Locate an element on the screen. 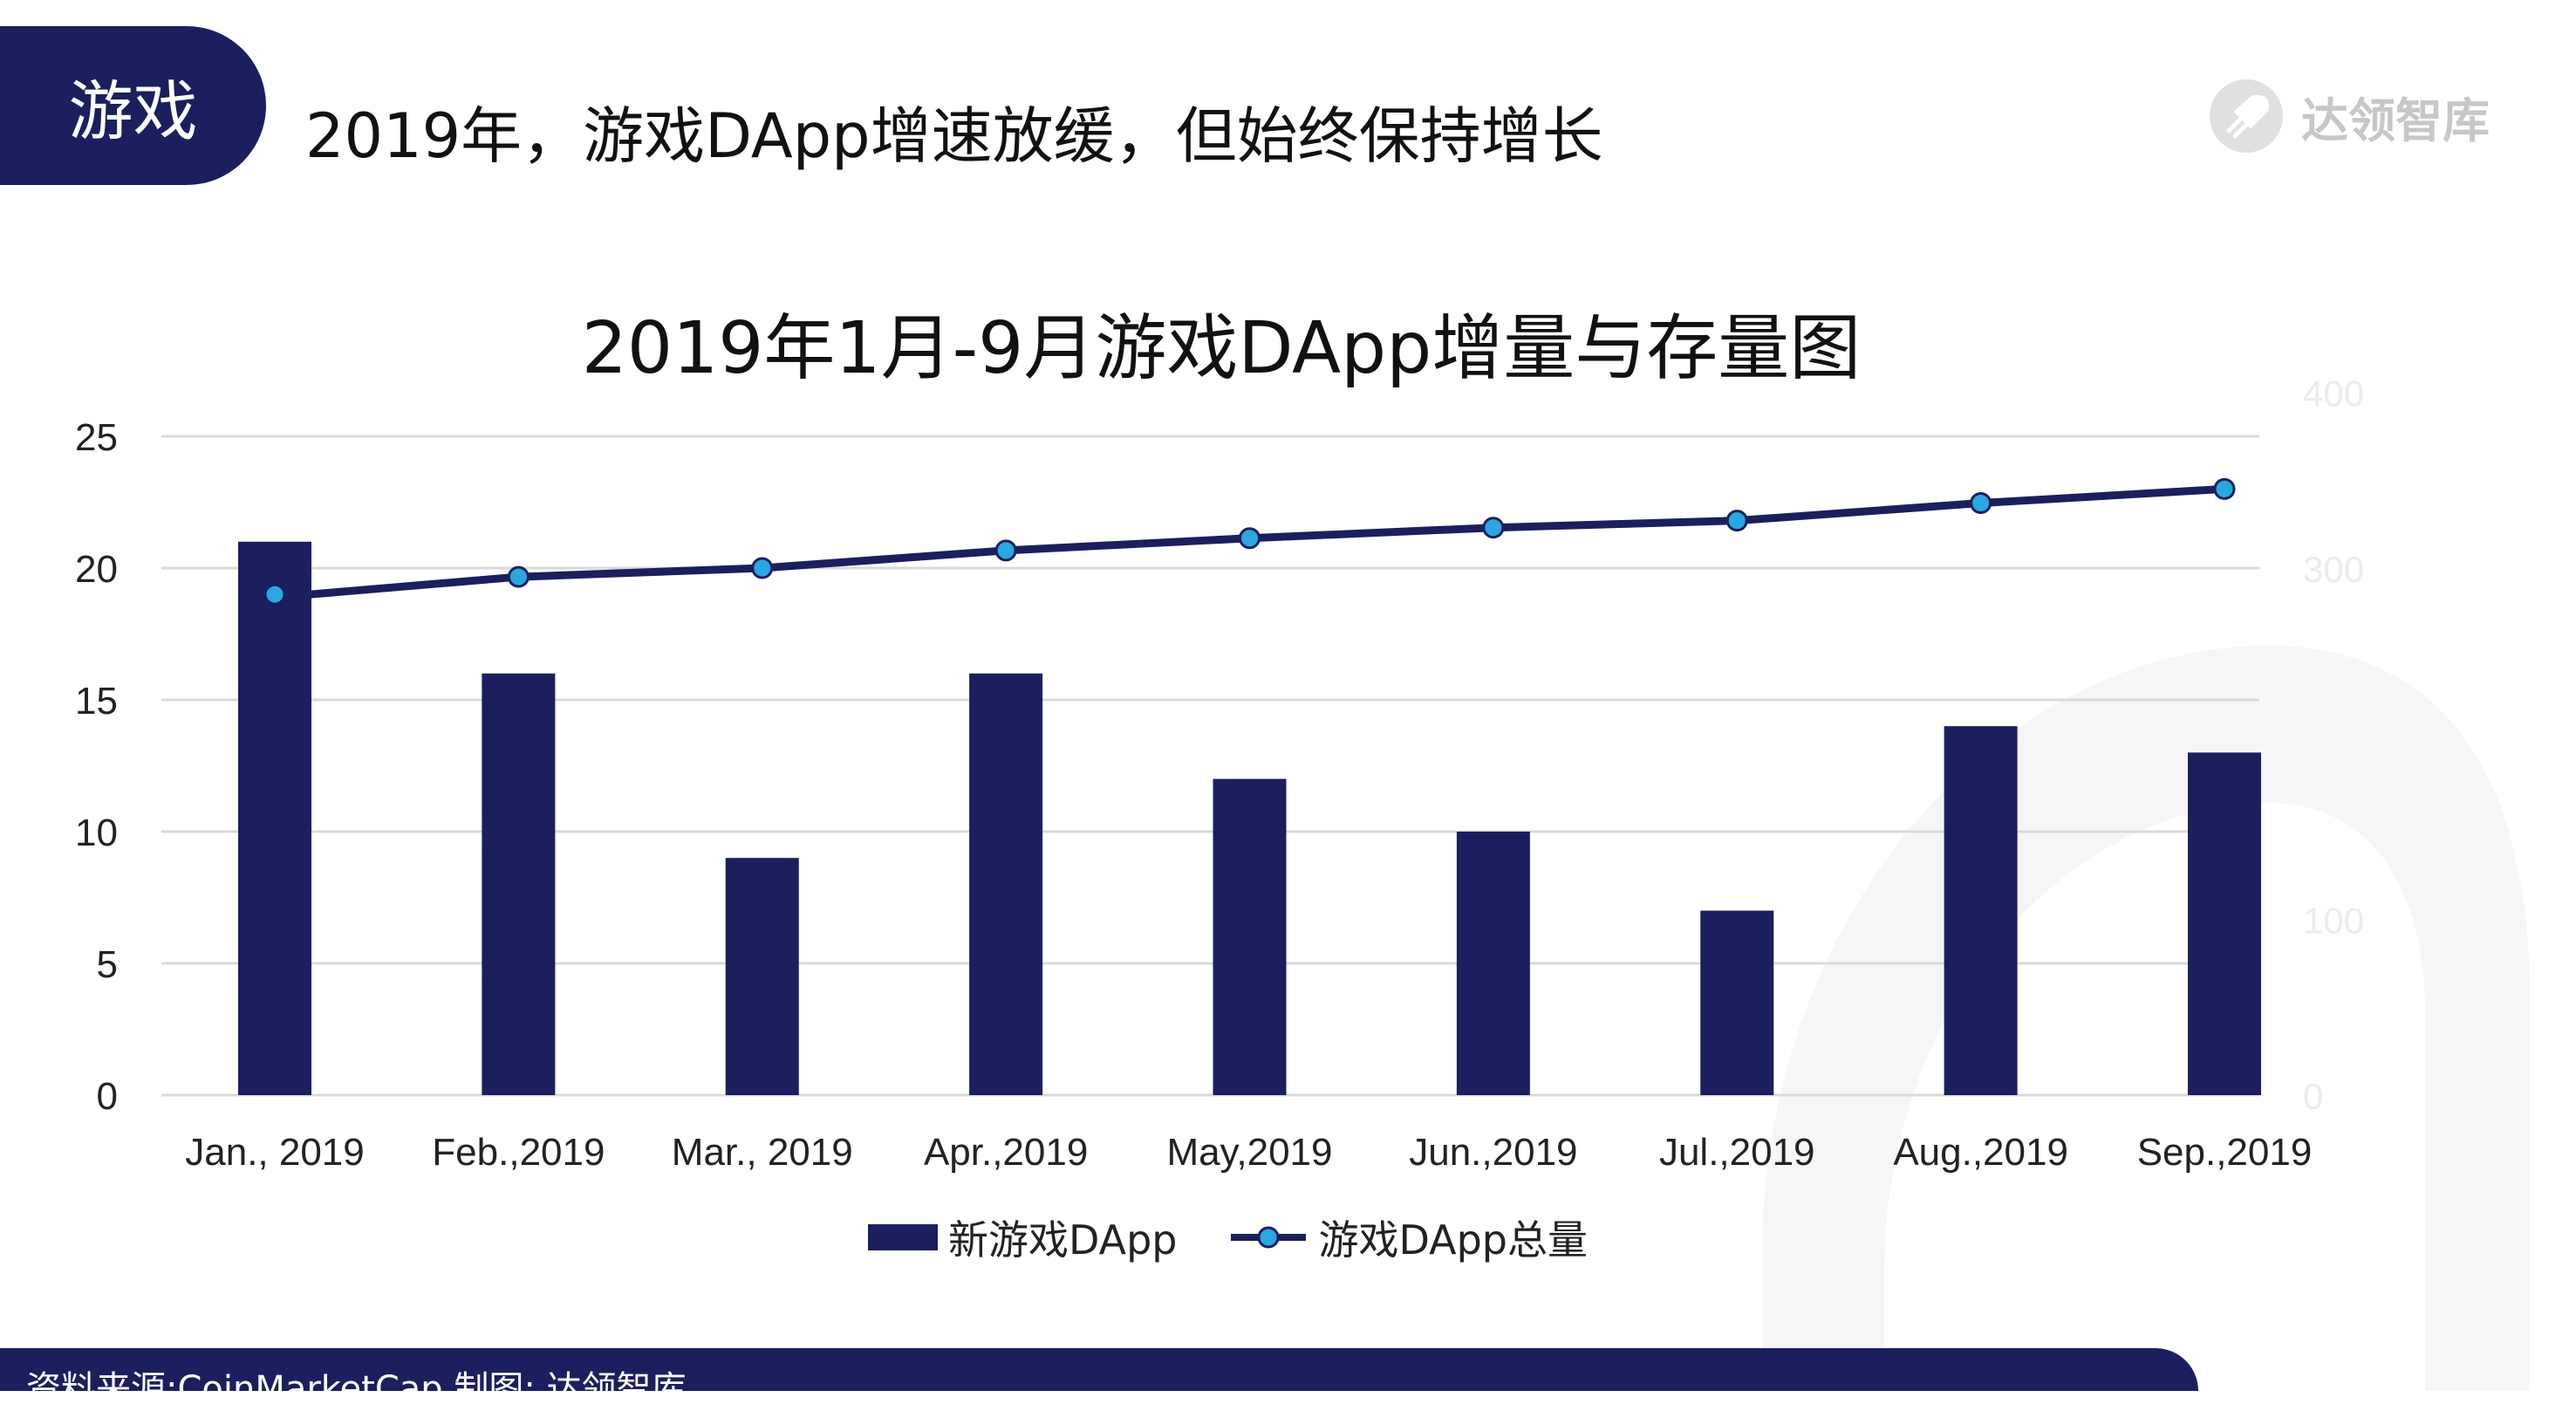 Image resolution: width=2576 pixels, height=1411 pixels. legend-line-swatch is located at coordinates (1269, 1237).